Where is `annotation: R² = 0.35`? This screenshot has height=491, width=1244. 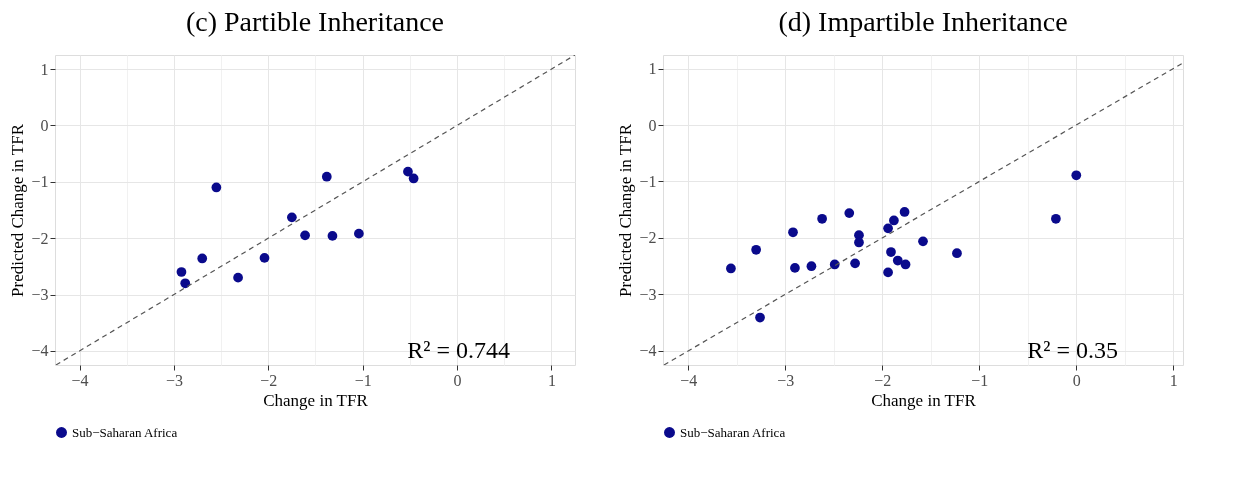 annotation: R² = 0.35 is located at coordinates (1072, 350).